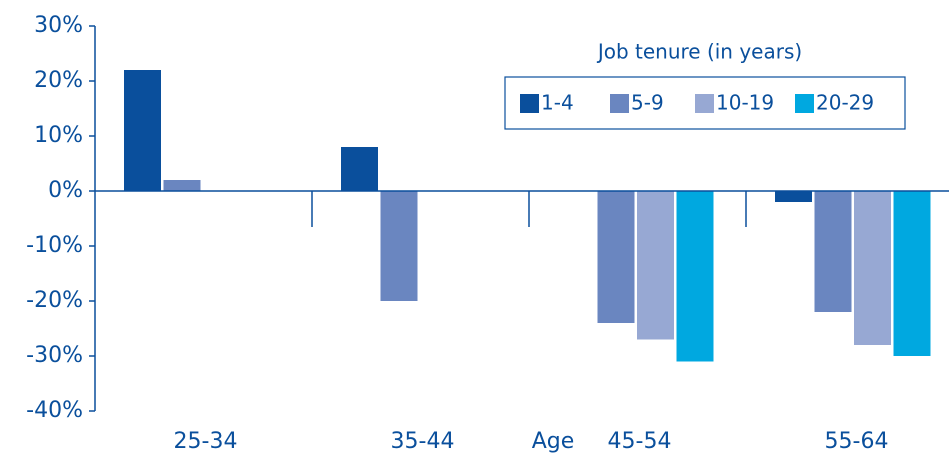  Describe the element at coordinates (857, 441) in the screenshot. I see `x-tick-label: 55-64` at that location.